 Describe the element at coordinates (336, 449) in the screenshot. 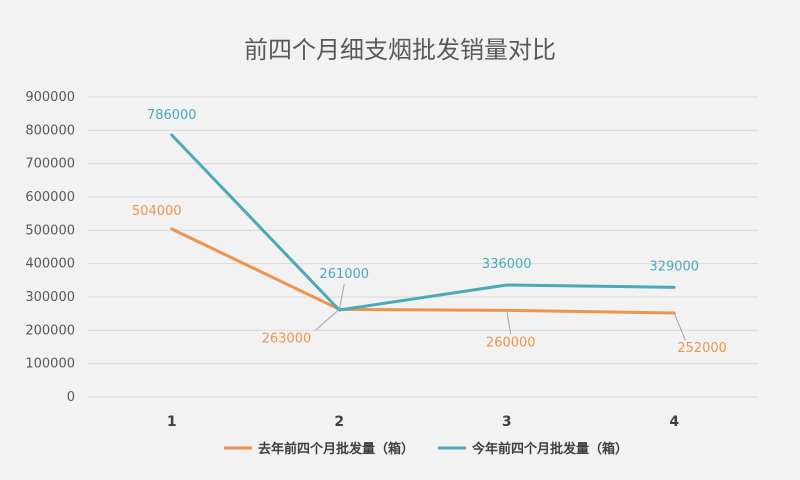

I see `legend-label: 去年前四个月批发量（箱）` at that location.